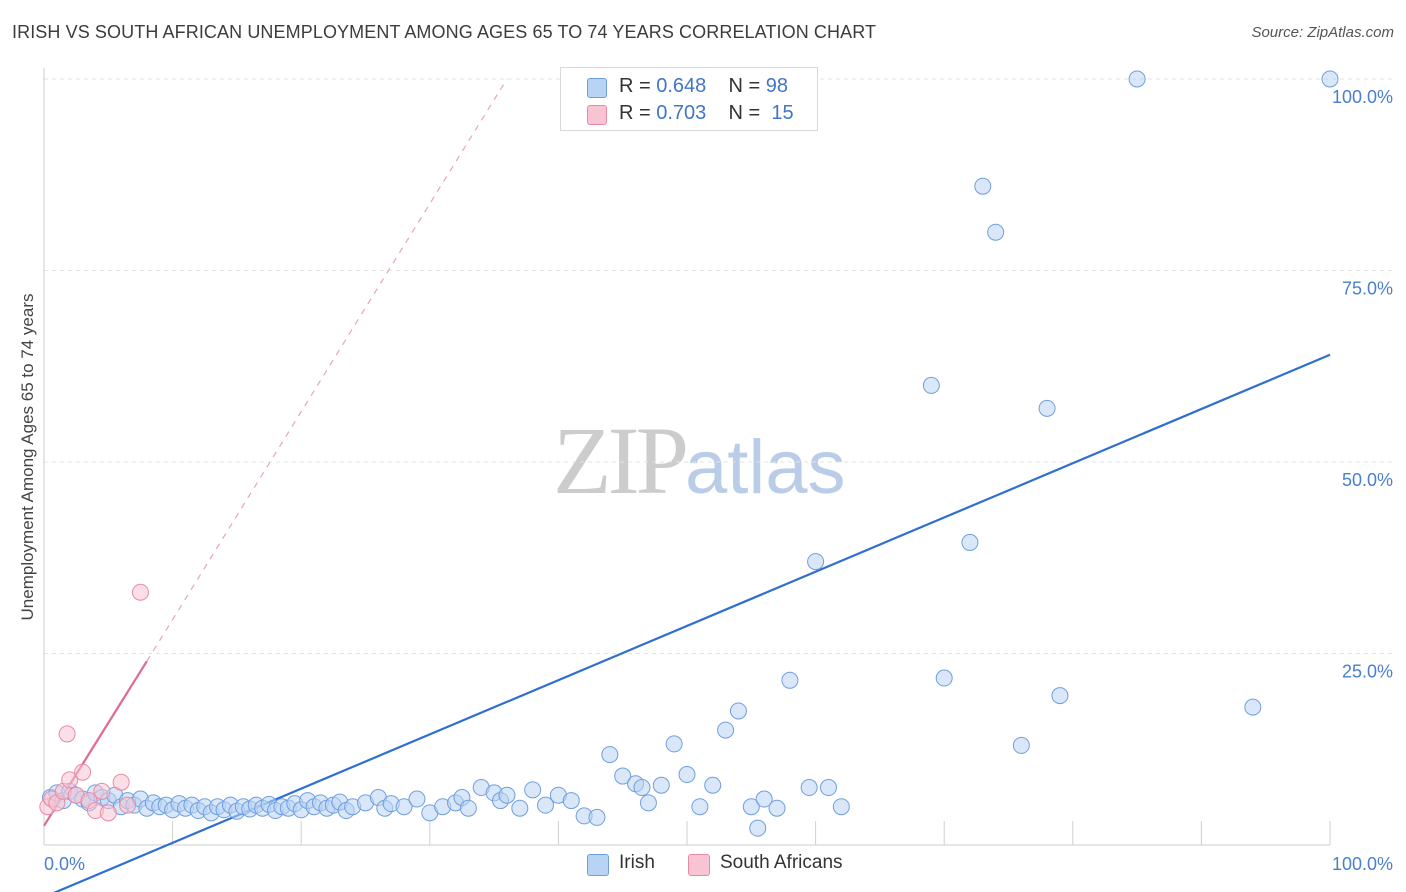 The image size is (1406, 892). What do you see at coordinates (1367, 672) in the screenshot?
I see `y-tick-label: 25.0%` at bounding box center [1367, 672].